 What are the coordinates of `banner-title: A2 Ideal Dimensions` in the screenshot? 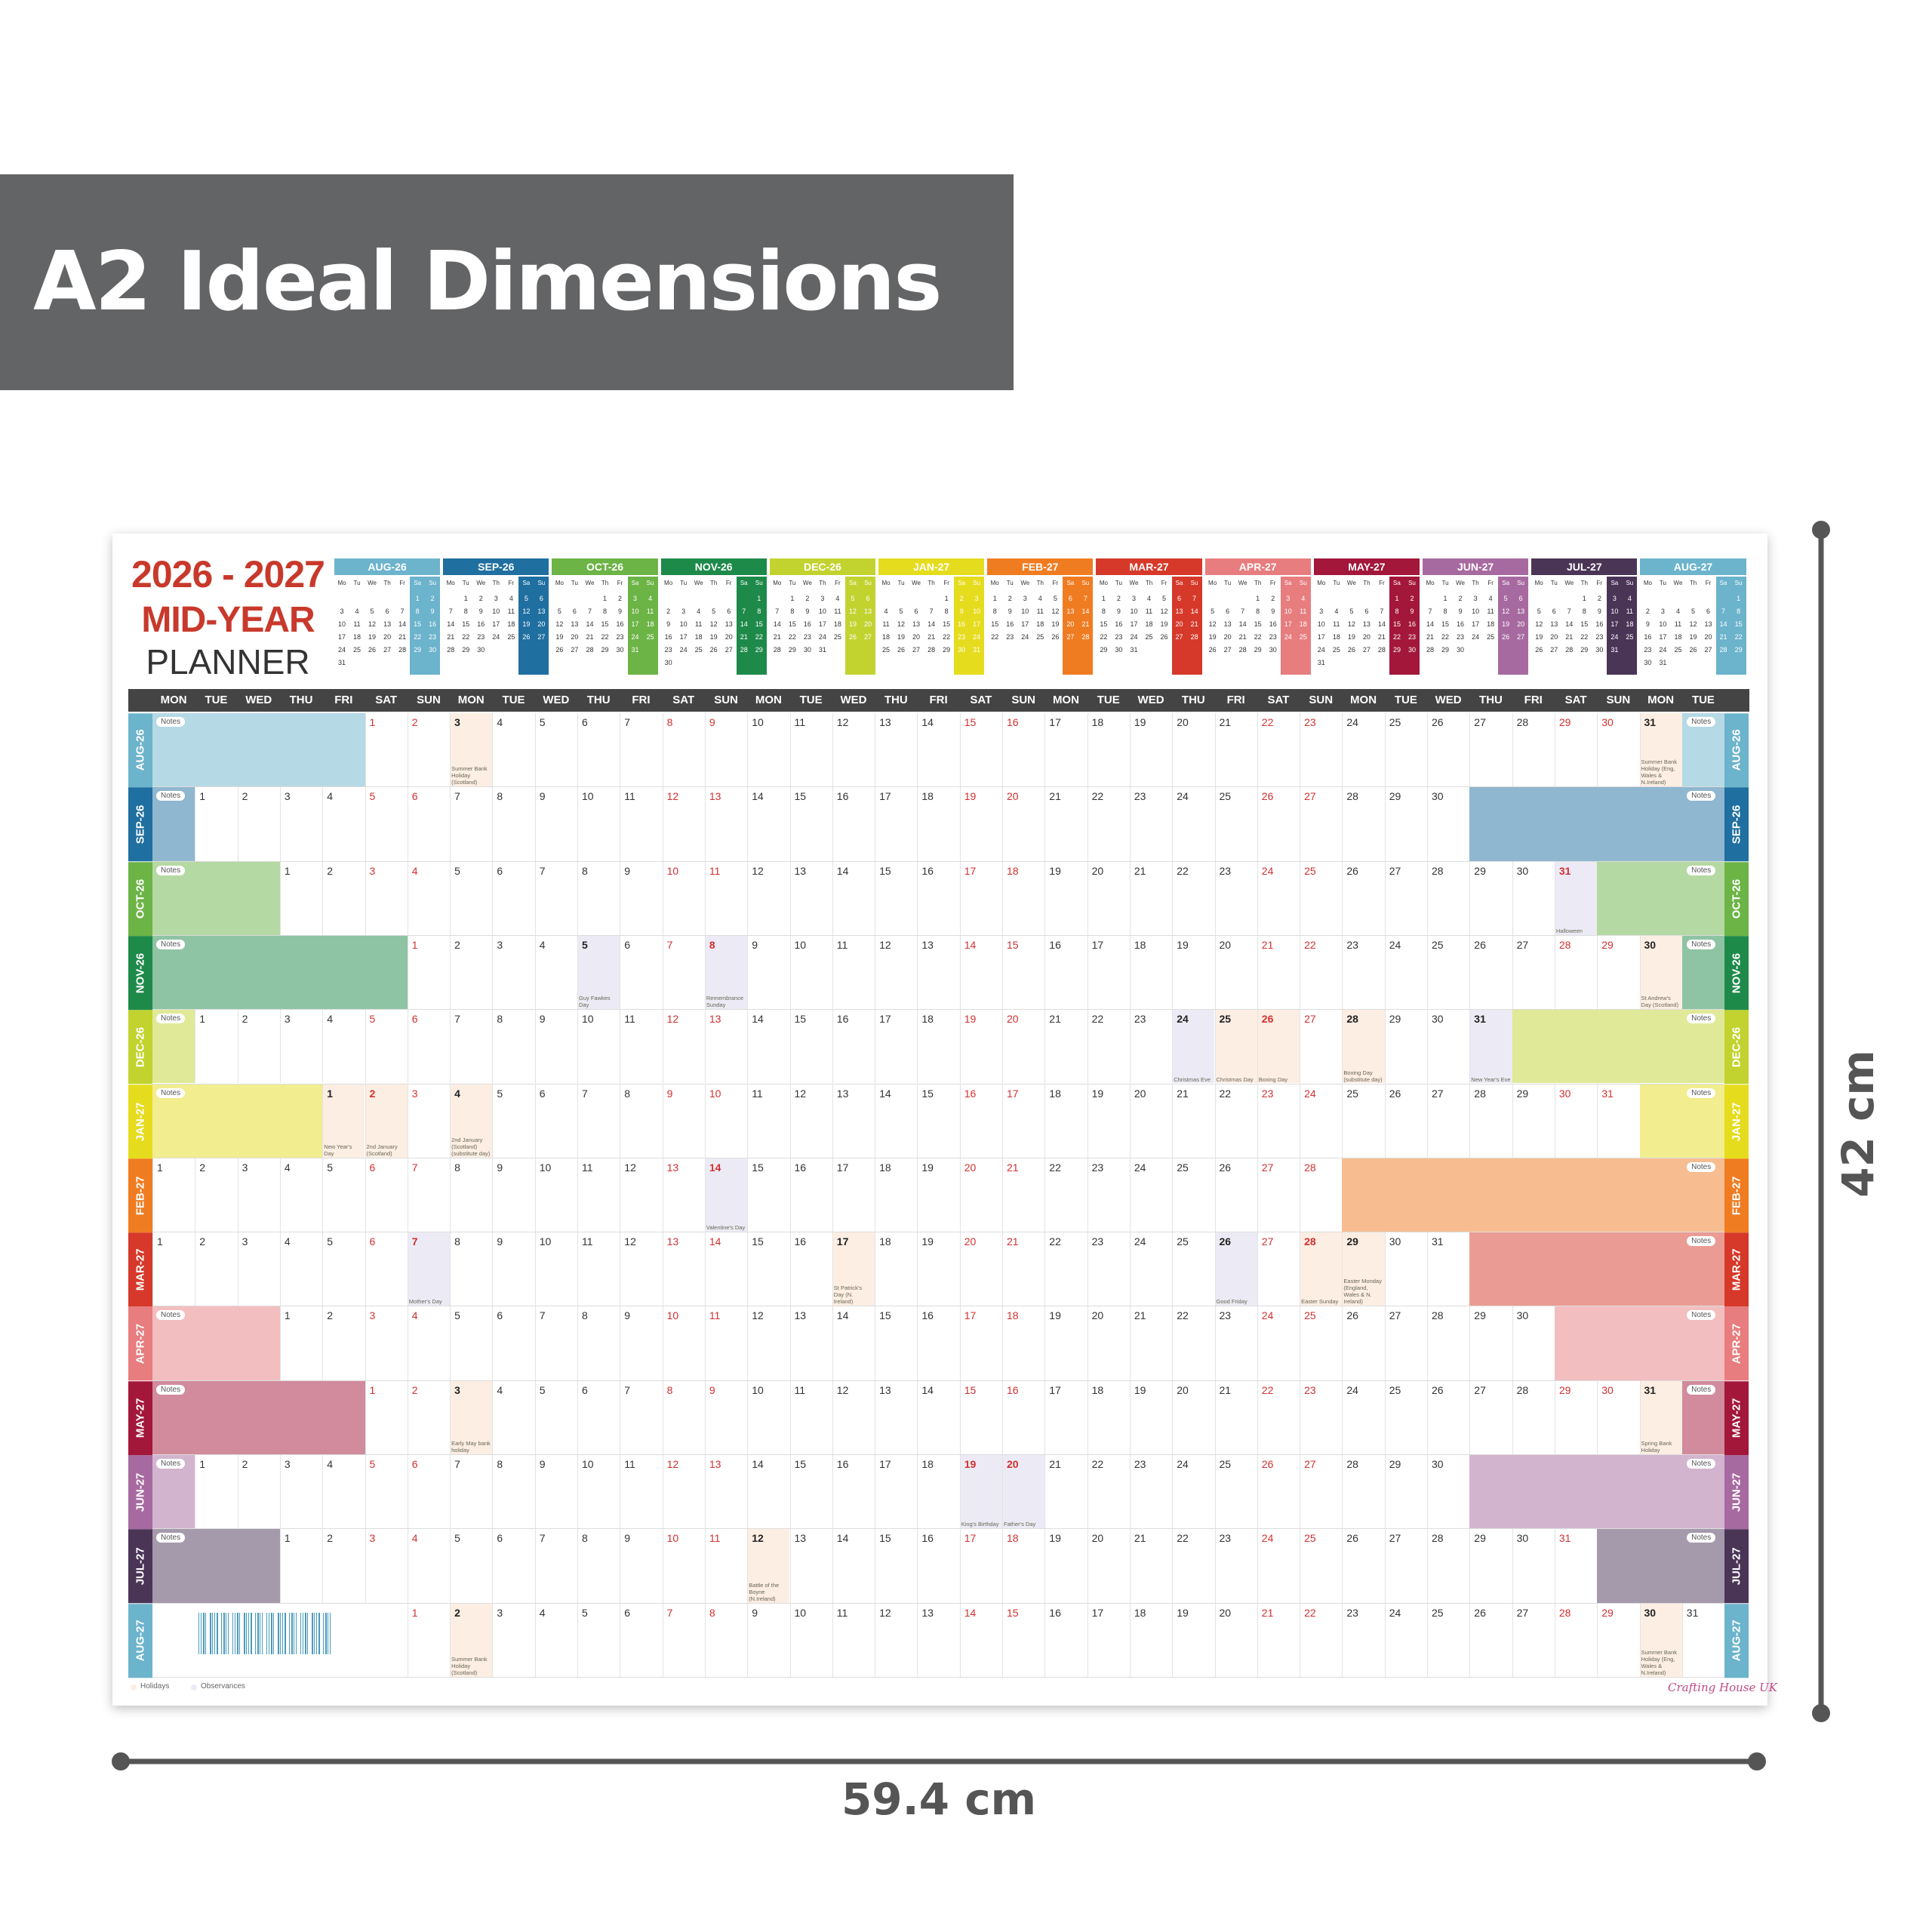 It's located at (488, 282).